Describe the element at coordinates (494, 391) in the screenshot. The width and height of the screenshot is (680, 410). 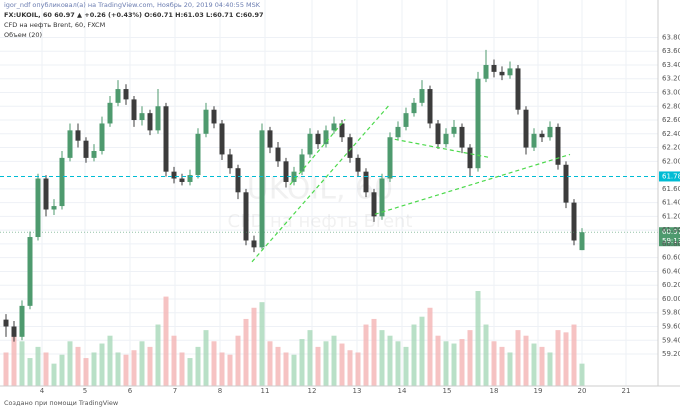
I see `x-tick-label: 18` at that location.